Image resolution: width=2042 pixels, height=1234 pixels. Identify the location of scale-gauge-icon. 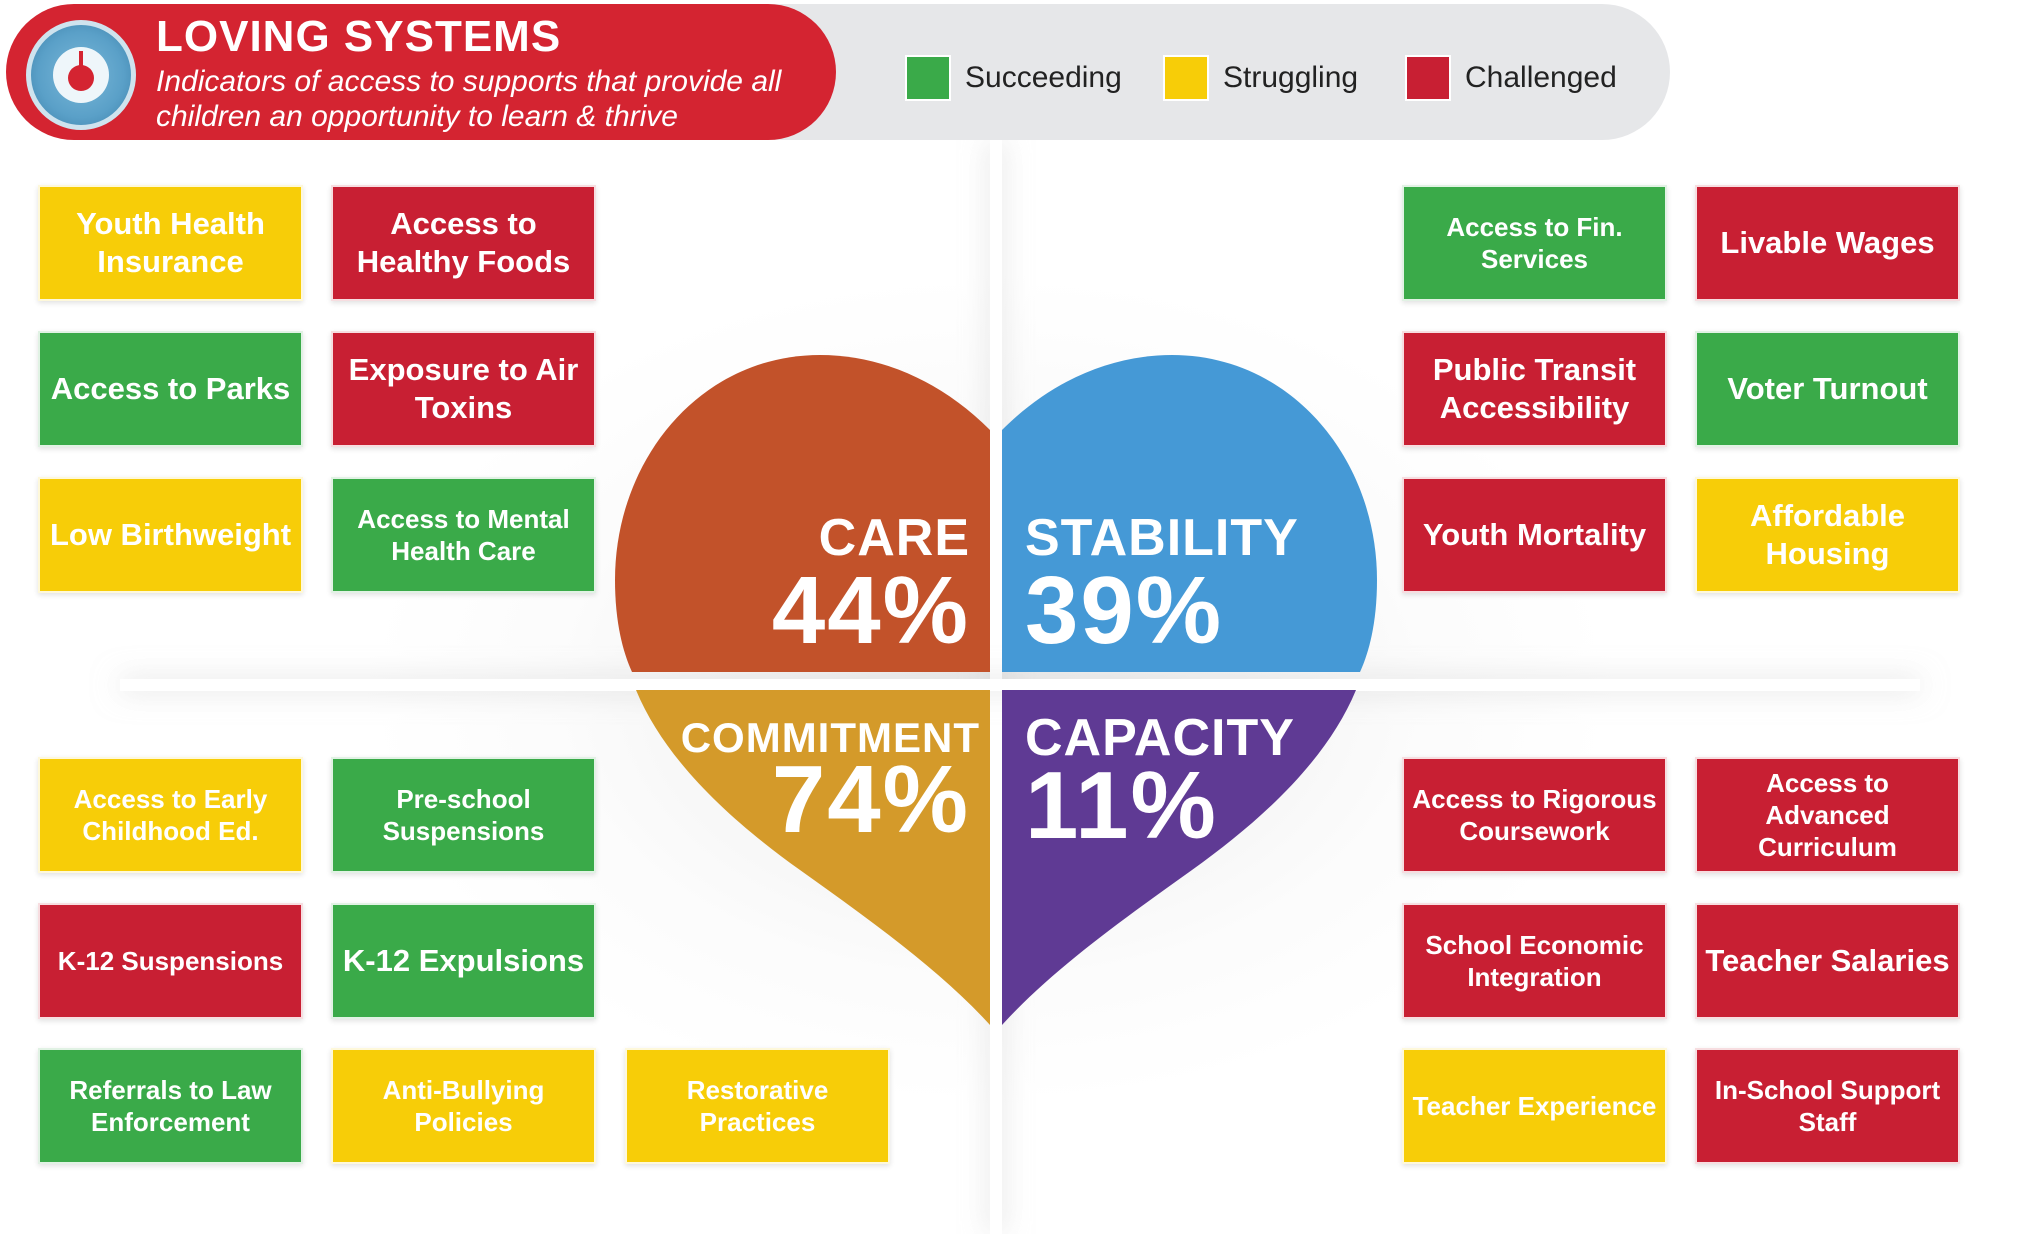
(81, 75).